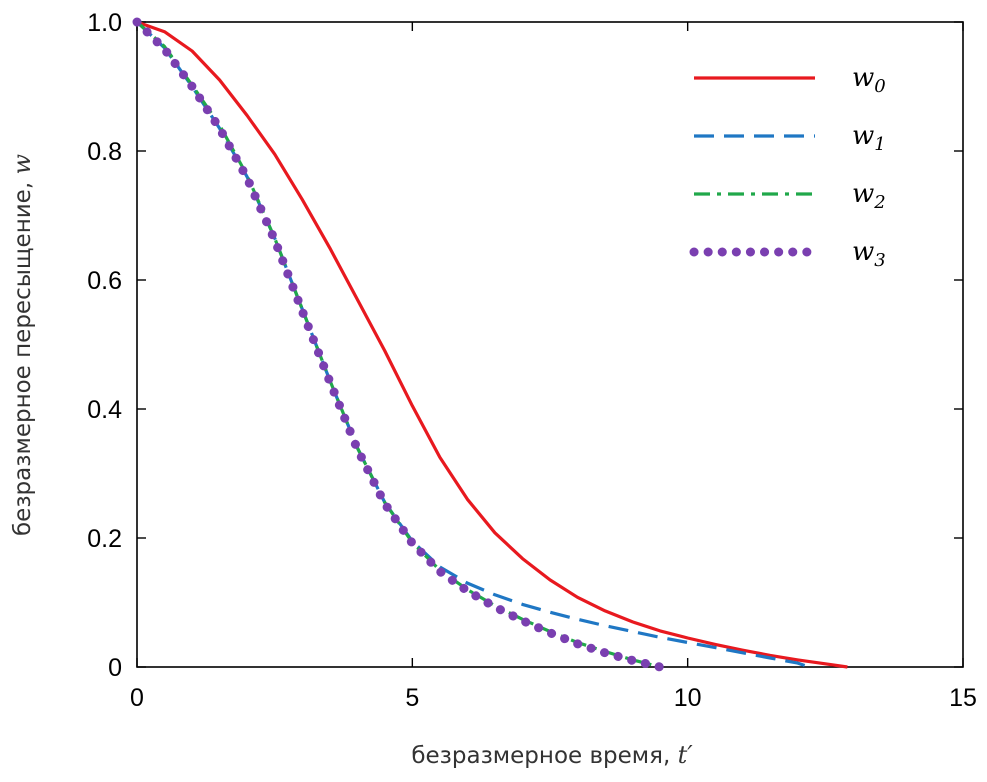 This screenshot has height=782, width=987. What do you see at coordinates (869, 196) in the screenshot?
I see `legend-label: w2` at bounding box center [869, 196].